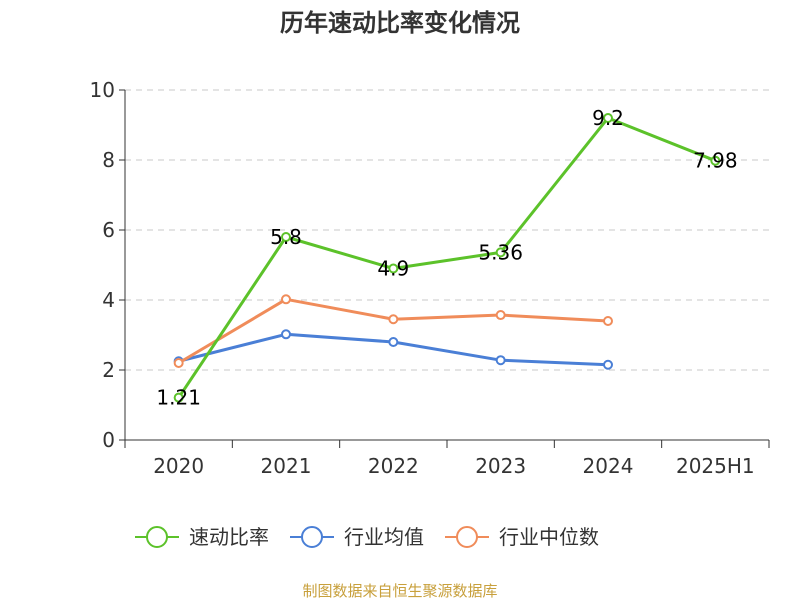  What do you see at coordinates (608, 321) in the screenshot?
I see `data-point-行业中位数-2024` at bounding box center [608, 321].